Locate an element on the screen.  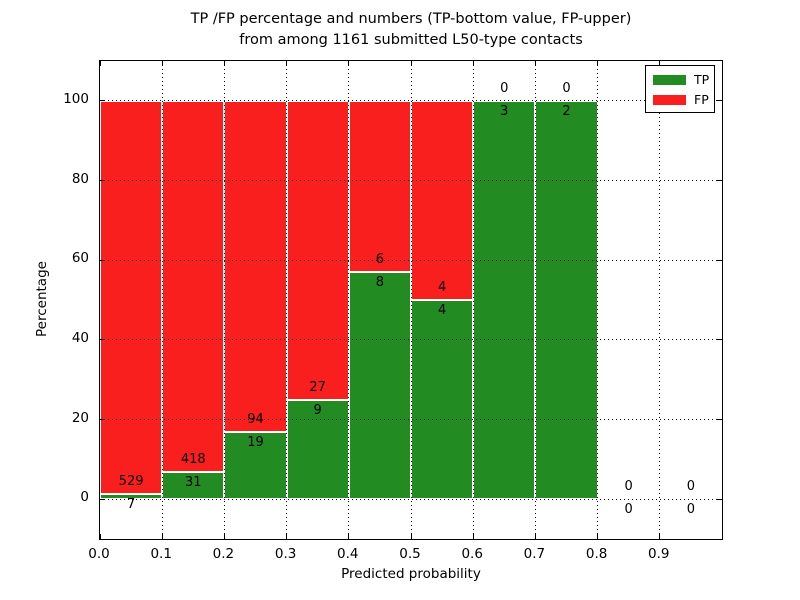
y-tick-label: 20 is located at coordinates (80, 417).